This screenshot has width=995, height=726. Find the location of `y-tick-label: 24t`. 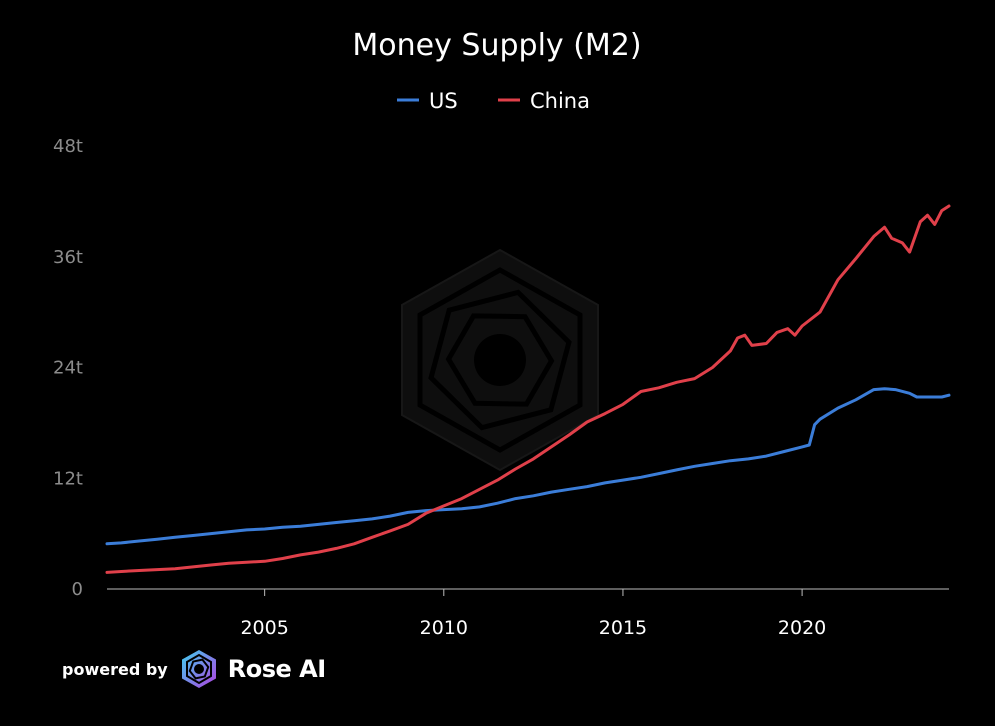

y-tick-label: 24t is located at coordinates (68, 368).